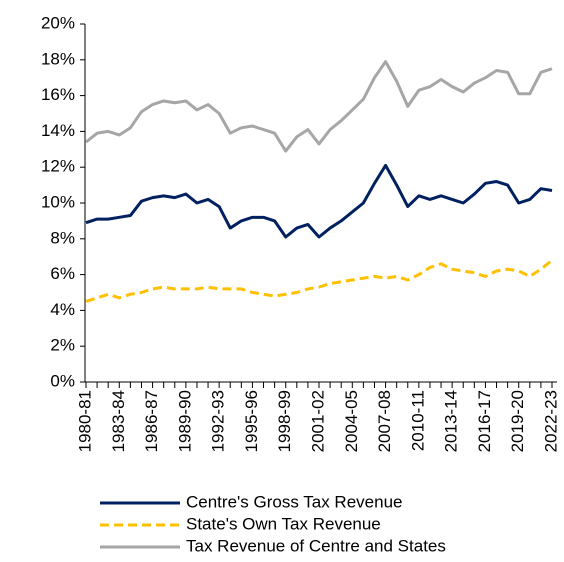  Describe the element at coordinates (62, 380) in the screenshot. I see `y-tick-label: 0%` at that location.